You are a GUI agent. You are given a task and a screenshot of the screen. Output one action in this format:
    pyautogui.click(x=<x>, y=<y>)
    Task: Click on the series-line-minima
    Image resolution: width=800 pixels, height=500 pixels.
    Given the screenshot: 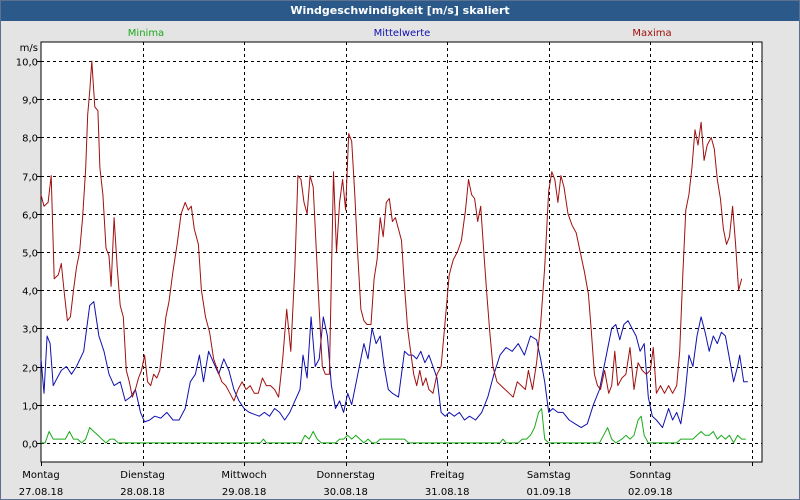 What is the action you would take?
    pyautogui.click(x=393, y=426)
    